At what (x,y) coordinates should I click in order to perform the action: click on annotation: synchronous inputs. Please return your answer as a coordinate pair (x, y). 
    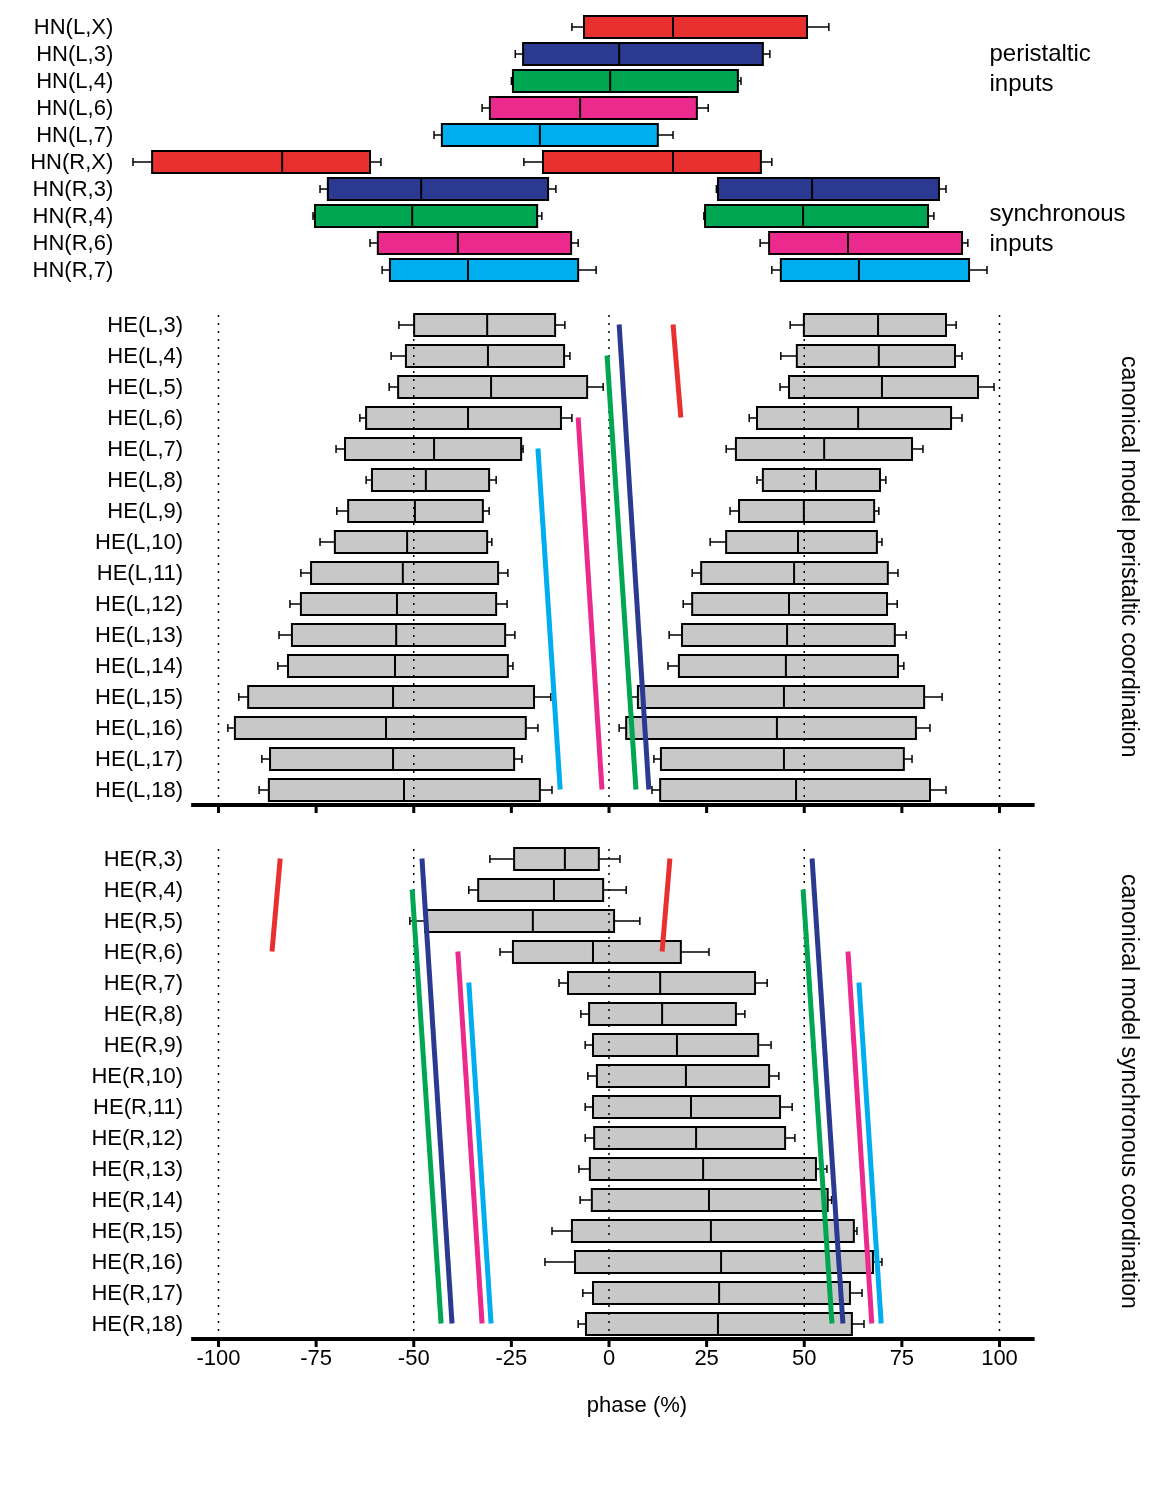
    Looking at the image, I should click on (1058, 228).